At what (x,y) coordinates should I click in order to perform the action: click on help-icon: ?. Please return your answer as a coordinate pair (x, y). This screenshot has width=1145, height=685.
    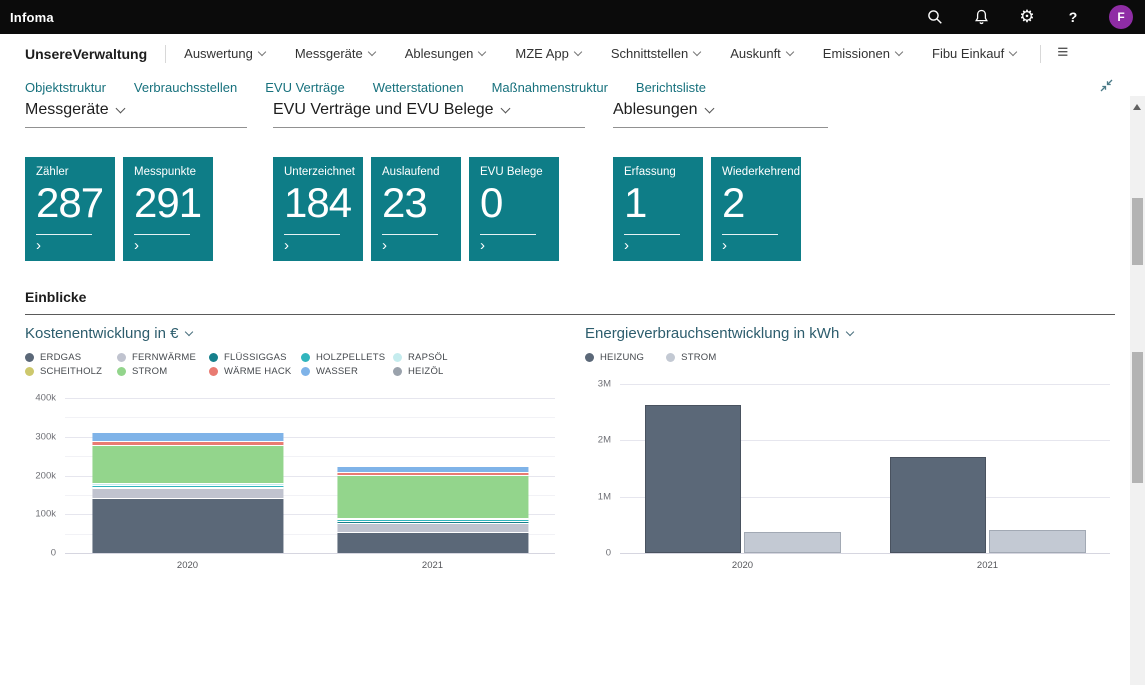
    Looking at the image, I should click on (1073, 17).